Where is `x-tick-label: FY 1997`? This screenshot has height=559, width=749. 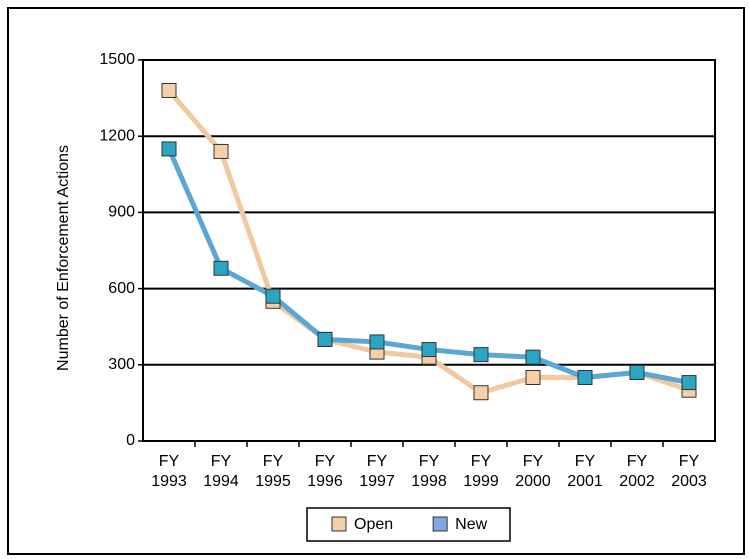
x-tick-label: FY 1997 is located at coordinates (377, 471).